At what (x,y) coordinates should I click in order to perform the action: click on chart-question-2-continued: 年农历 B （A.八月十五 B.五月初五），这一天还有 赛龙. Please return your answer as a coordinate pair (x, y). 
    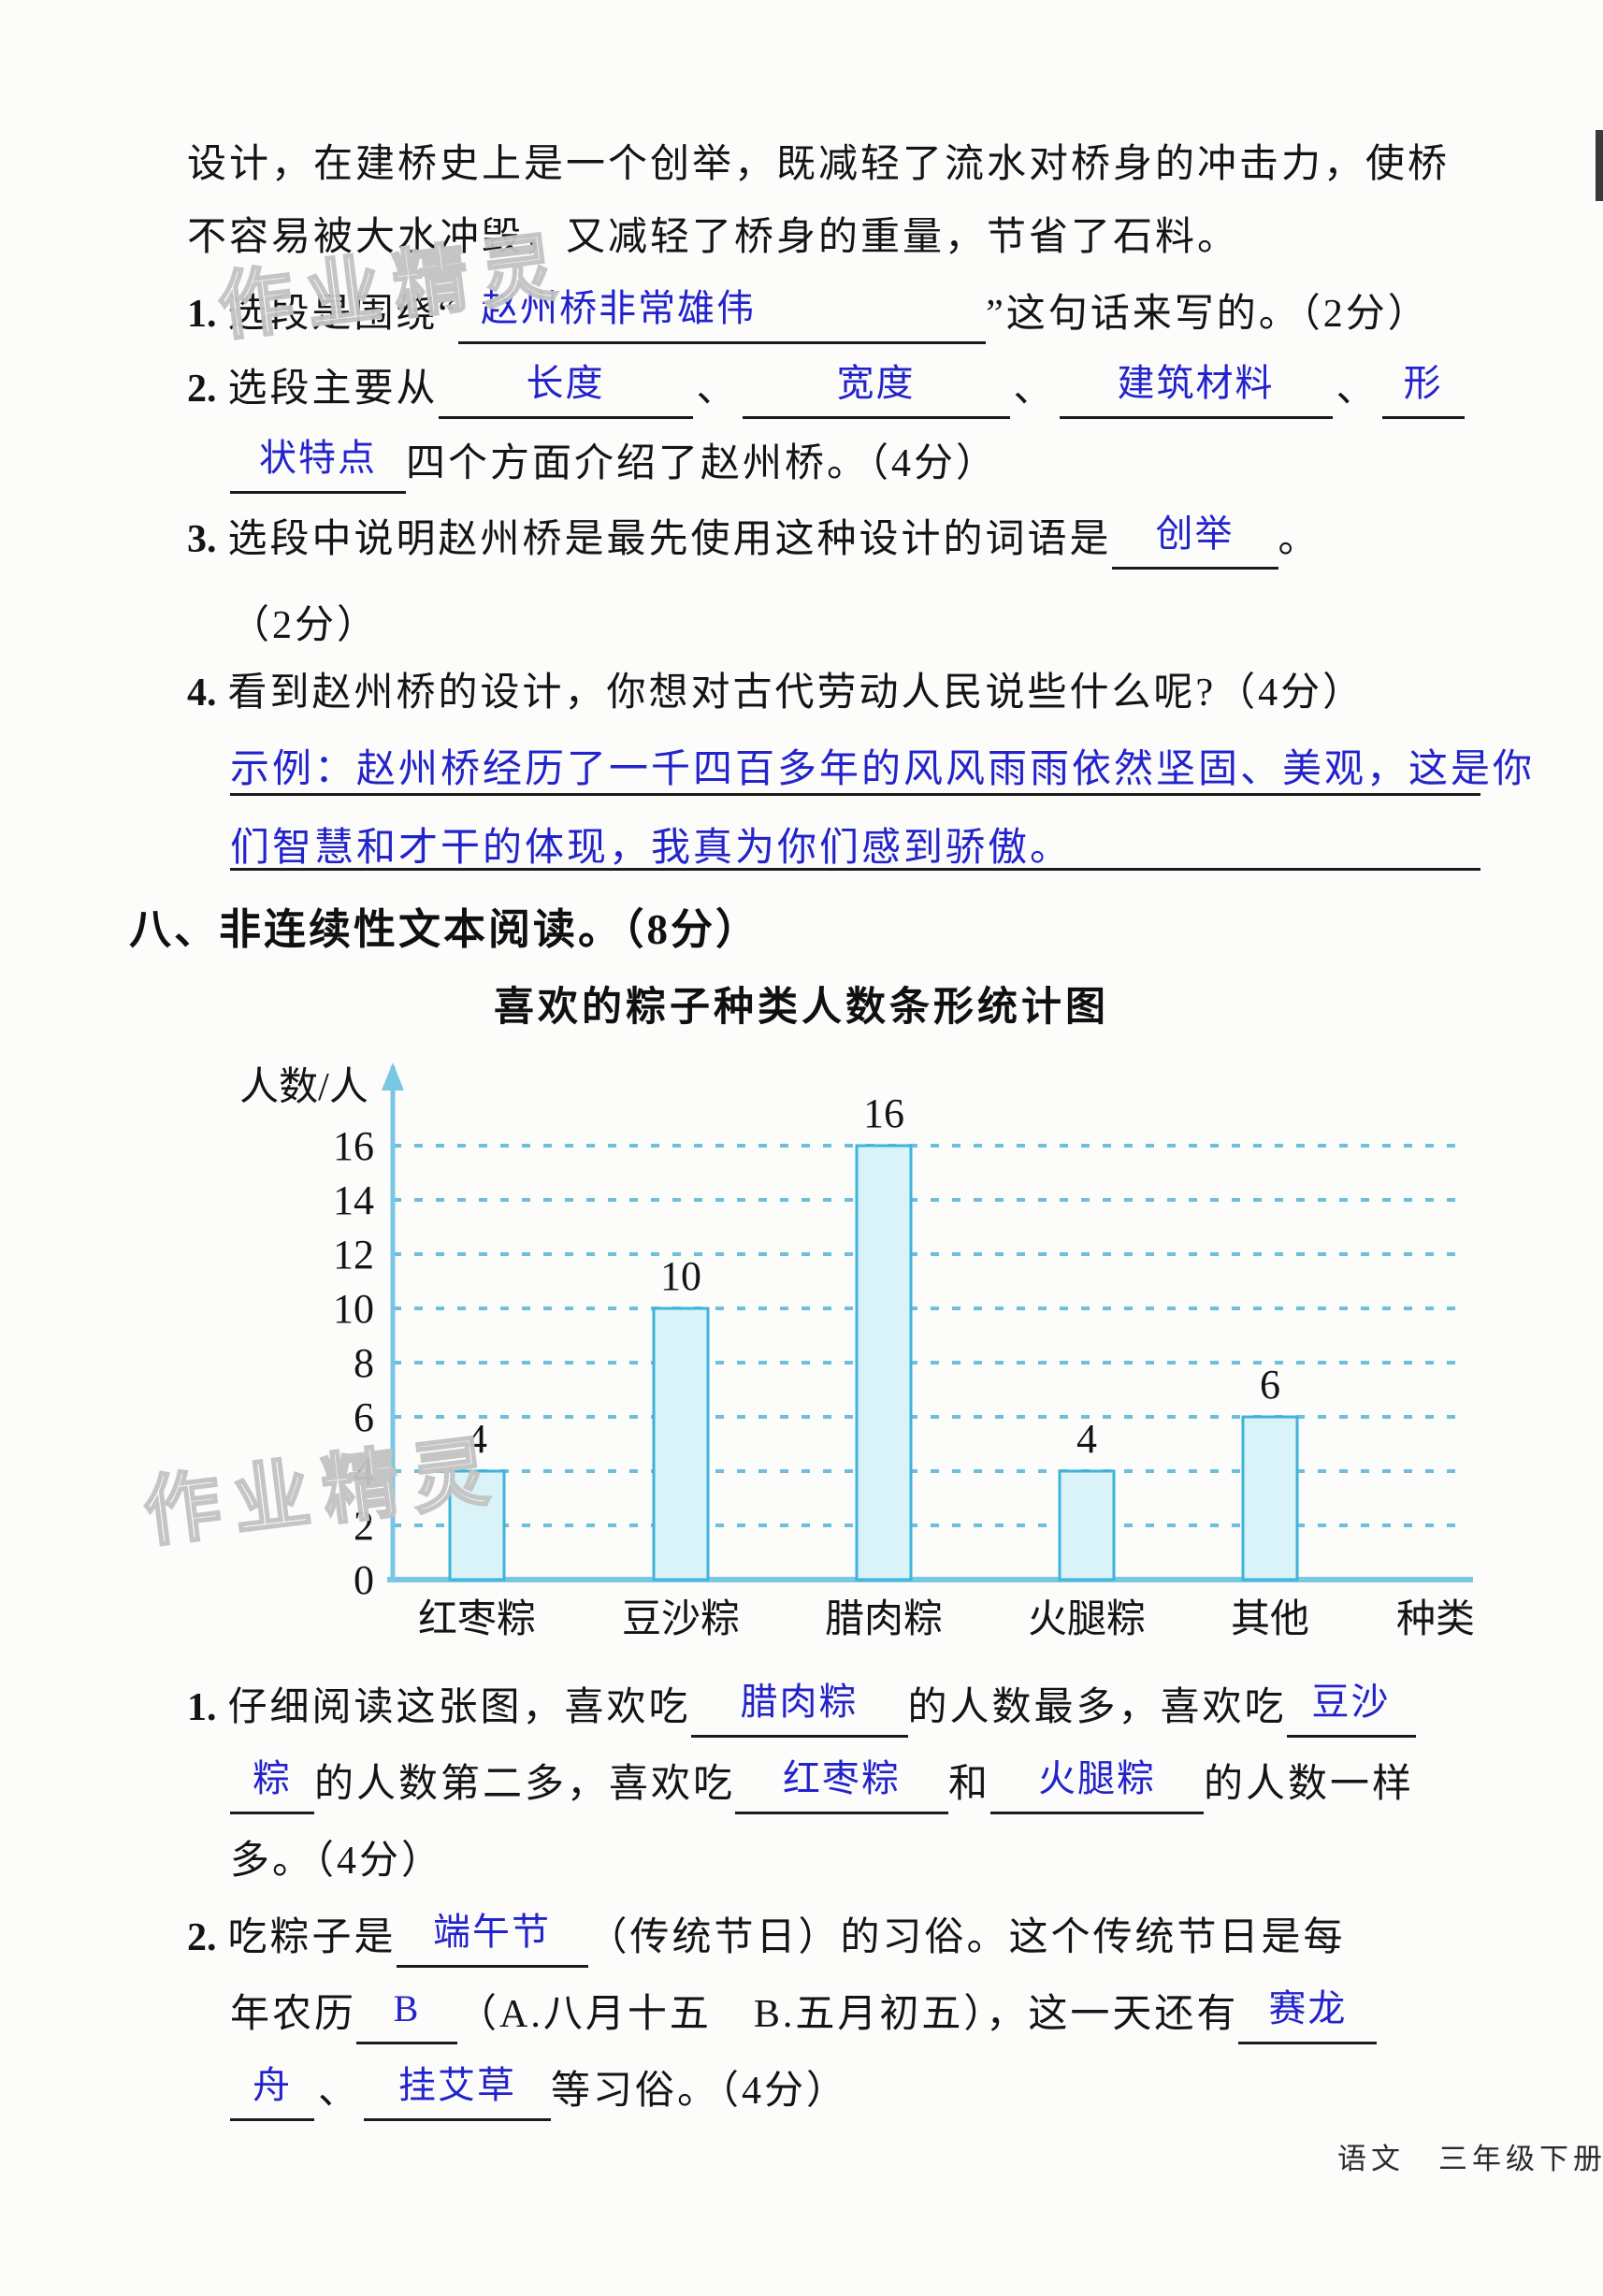
    Looking at the image, I should click on (804, 2015).